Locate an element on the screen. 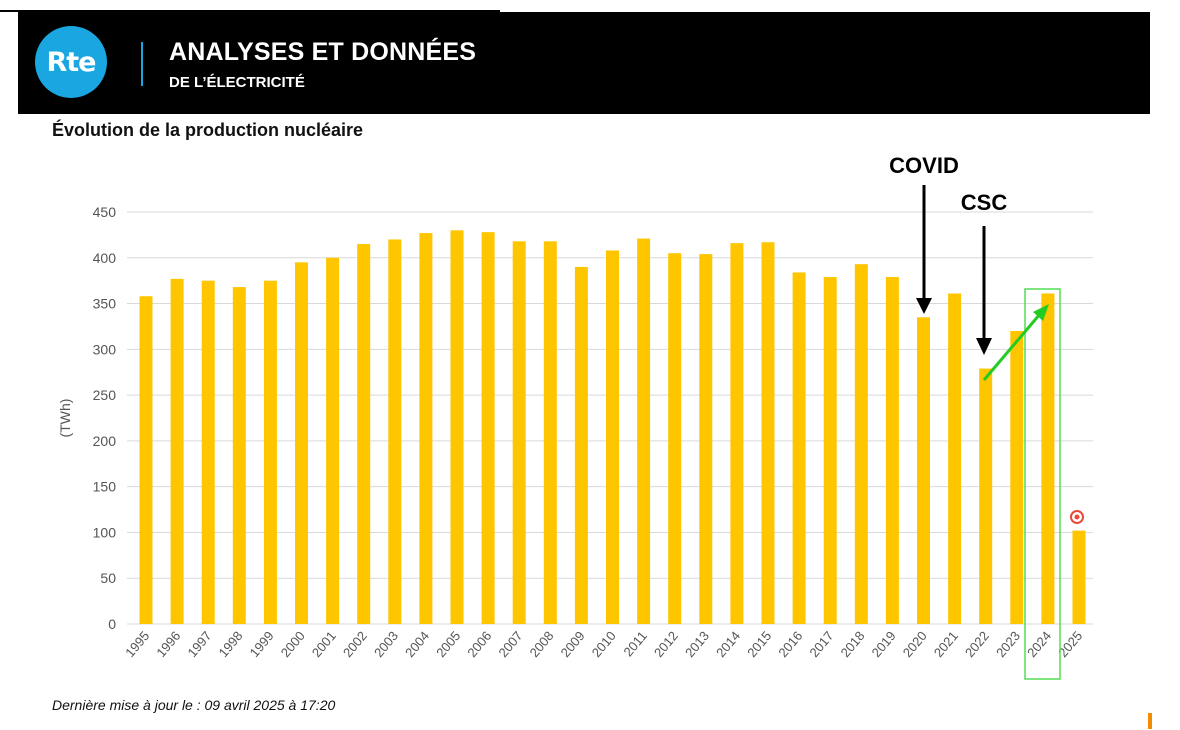 This screenshot has width=1180, height=730. x-tick-label: 2019 is located at coordinates (884, 644).